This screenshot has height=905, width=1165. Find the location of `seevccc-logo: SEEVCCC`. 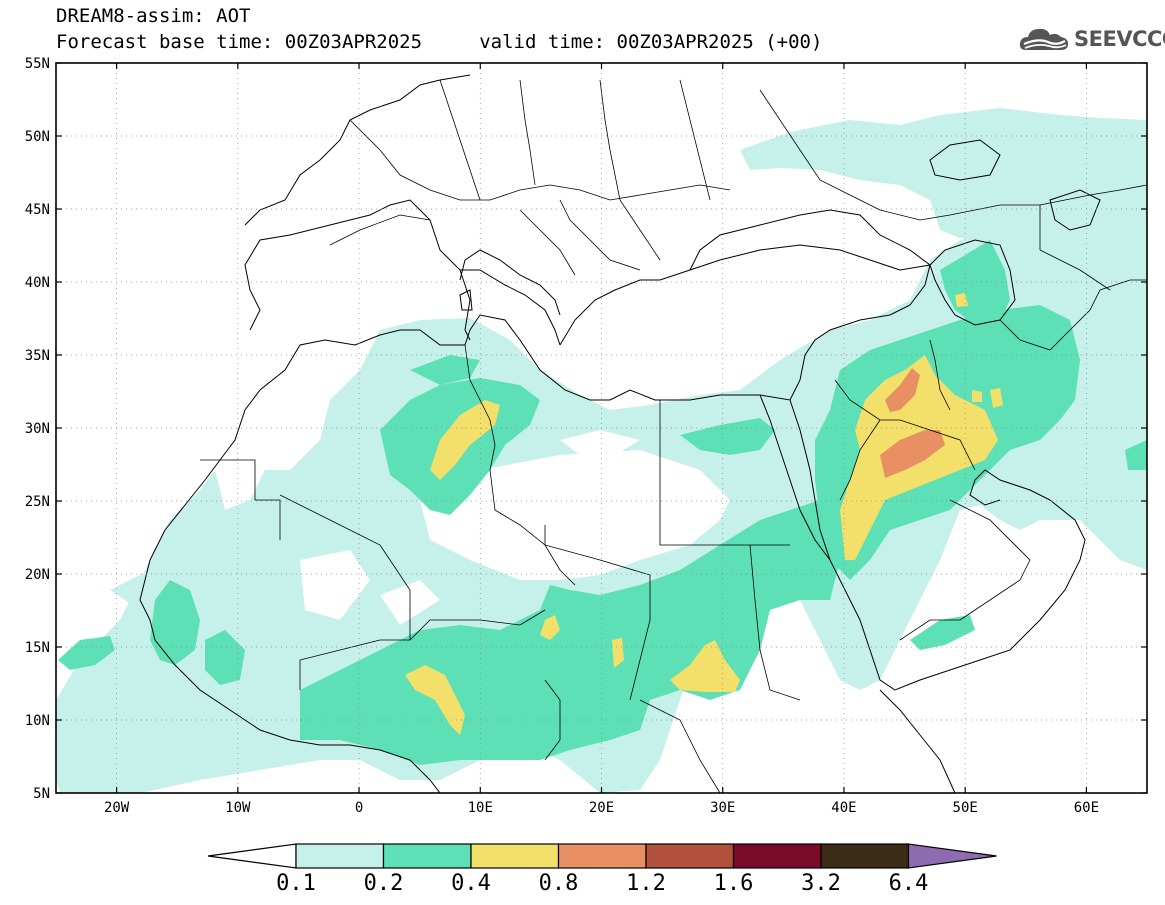

seevccc-logo: SEEVCCC is located at coordinates (1091, 39).